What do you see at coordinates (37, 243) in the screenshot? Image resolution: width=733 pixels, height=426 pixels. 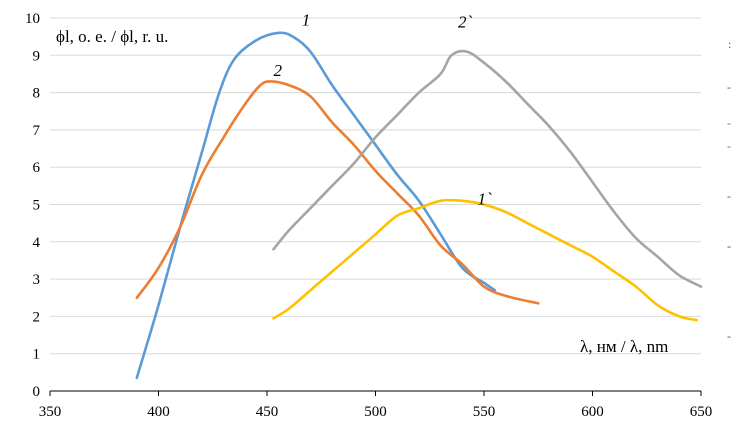 I see `y-tick-label: 4` at bounding box center [37, 243].